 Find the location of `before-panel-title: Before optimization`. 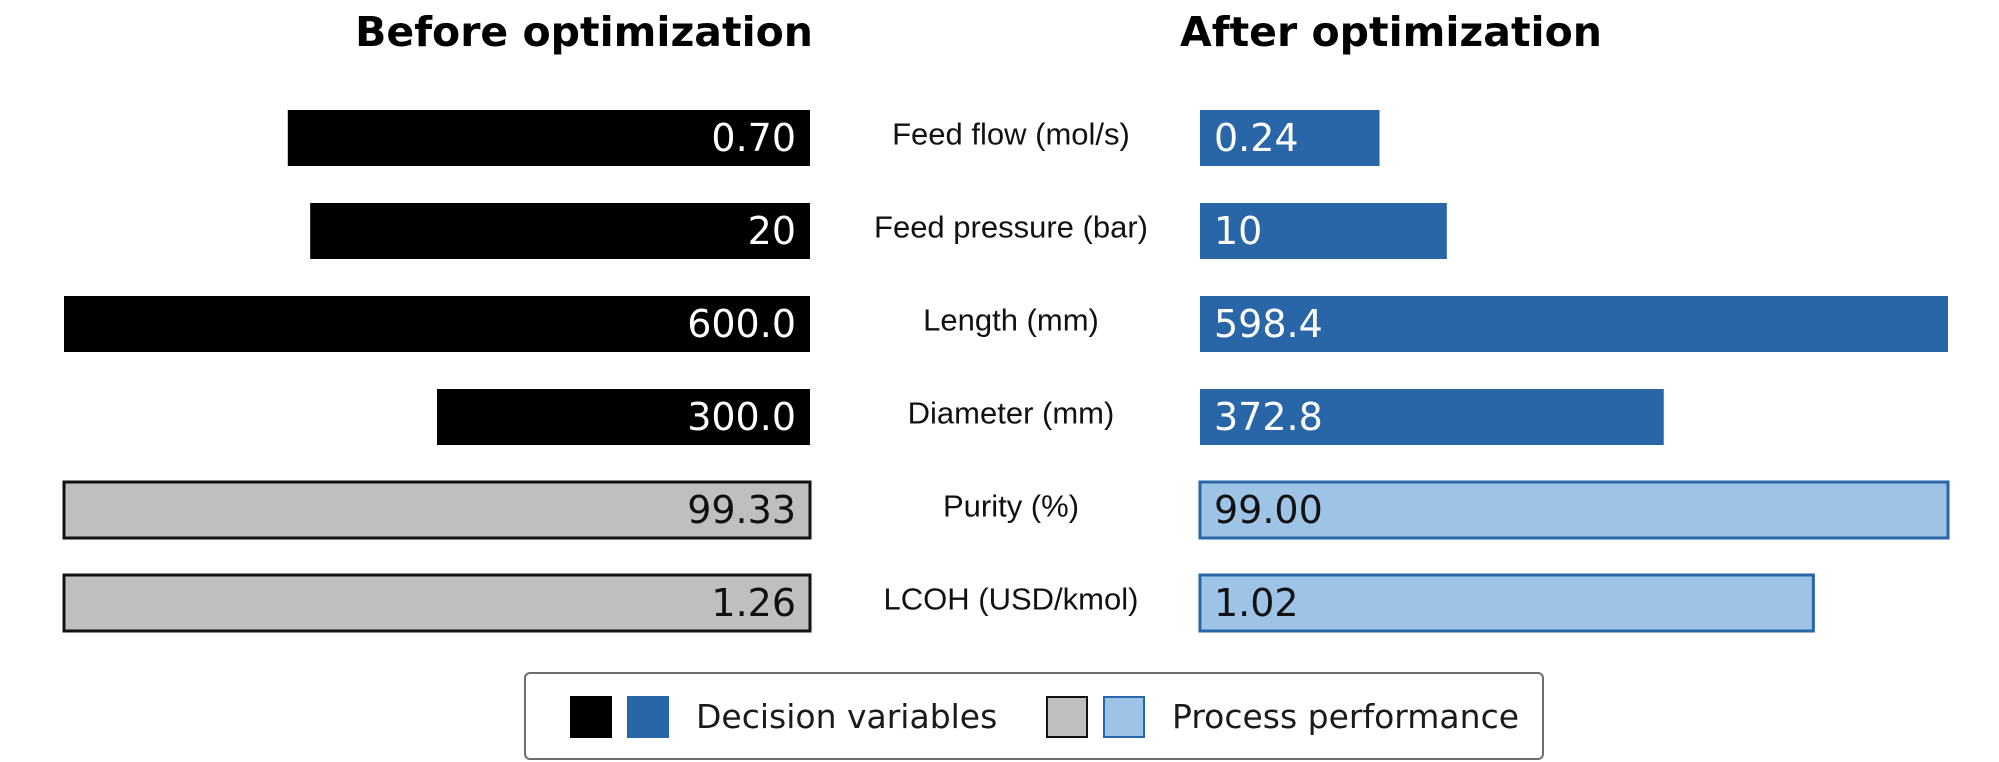

before-panel-title: Before optimization is located at coordinates (584, 32).